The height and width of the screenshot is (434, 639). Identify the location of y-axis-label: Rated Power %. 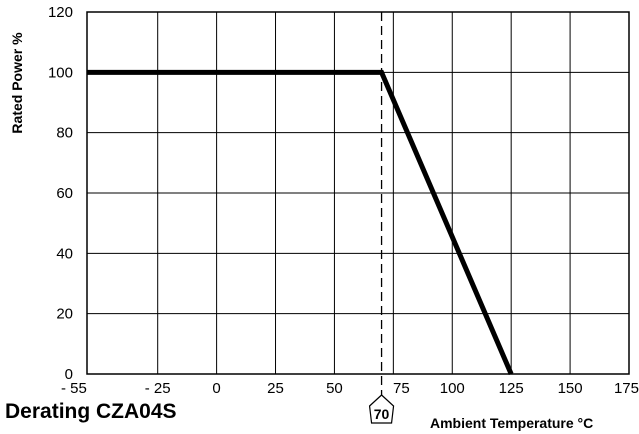
(17, 83).